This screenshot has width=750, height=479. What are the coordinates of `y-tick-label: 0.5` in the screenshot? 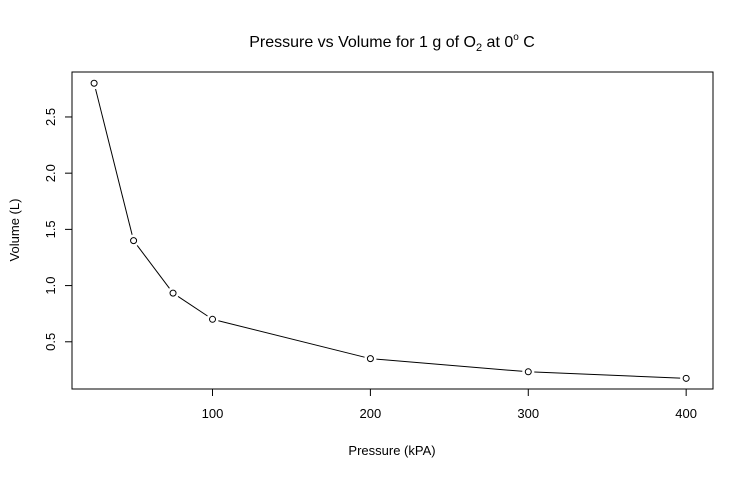 It's located at (50, 342).